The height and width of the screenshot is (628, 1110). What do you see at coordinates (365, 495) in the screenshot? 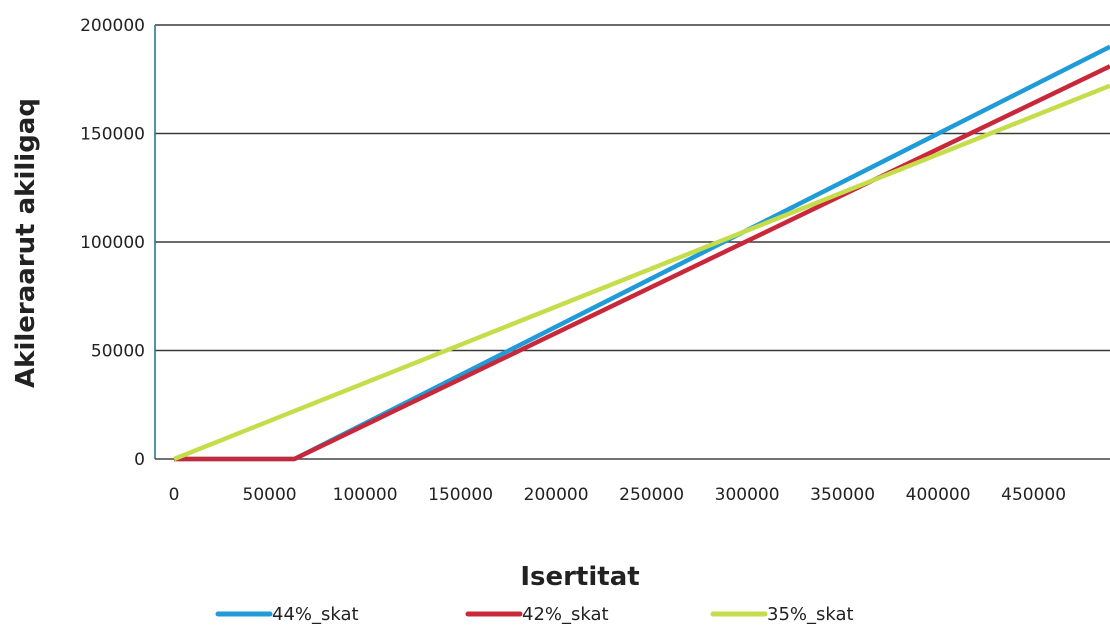
I see `x-tick-label: 100000` at bounding box center [365, 495].